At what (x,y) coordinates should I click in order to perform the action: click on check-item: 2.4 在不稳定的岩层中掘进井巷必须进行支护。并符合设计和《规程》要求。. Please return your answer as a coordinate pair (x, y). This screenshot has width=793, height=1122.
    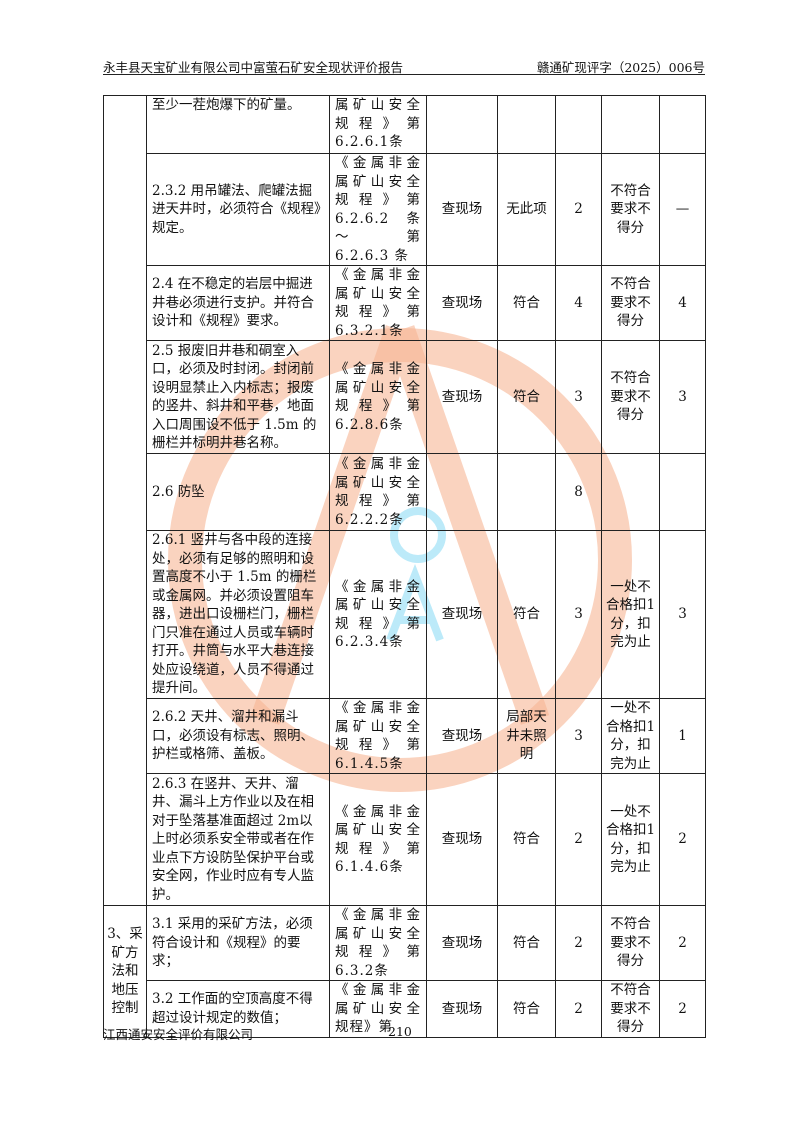
    Looking at the image, I should click on (238, 303).